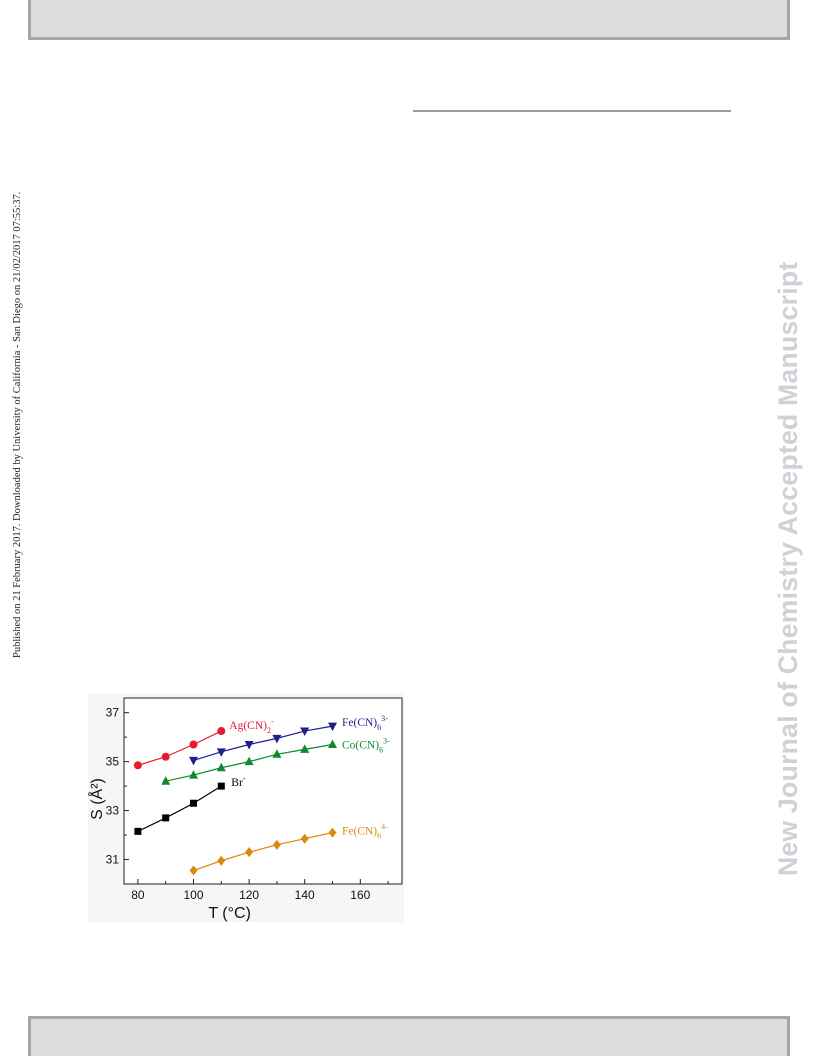 The height and width of the screenshot is (1056, 816). I want to click on x-tick-label: 120, so click(249, 895).